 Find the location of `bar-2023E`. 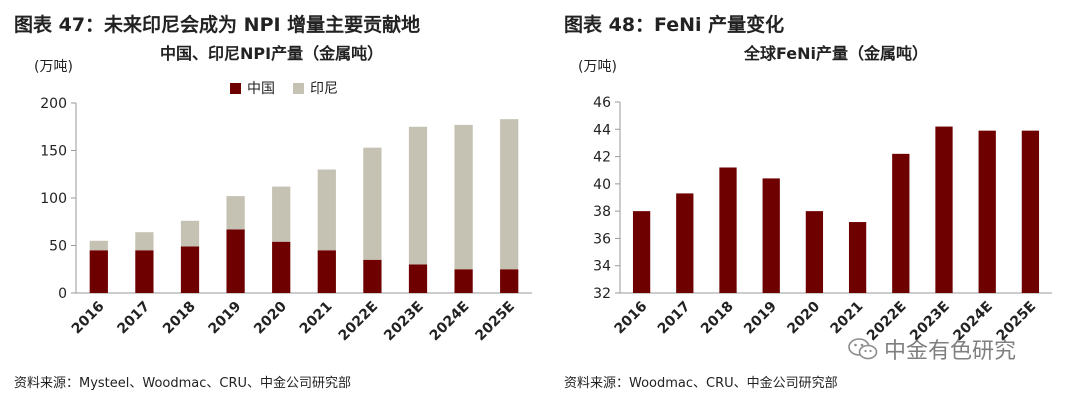

bar-2023E is located at coordinates (944, 209).